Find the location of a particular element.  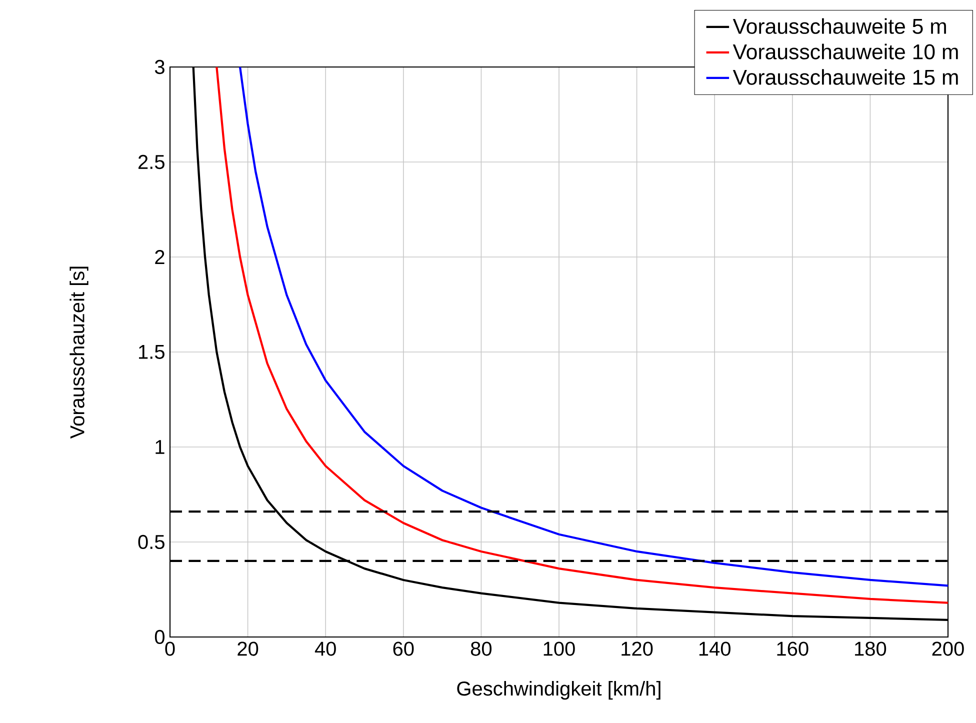

x-tick-label: 40 is located at coordinates (325, 649).